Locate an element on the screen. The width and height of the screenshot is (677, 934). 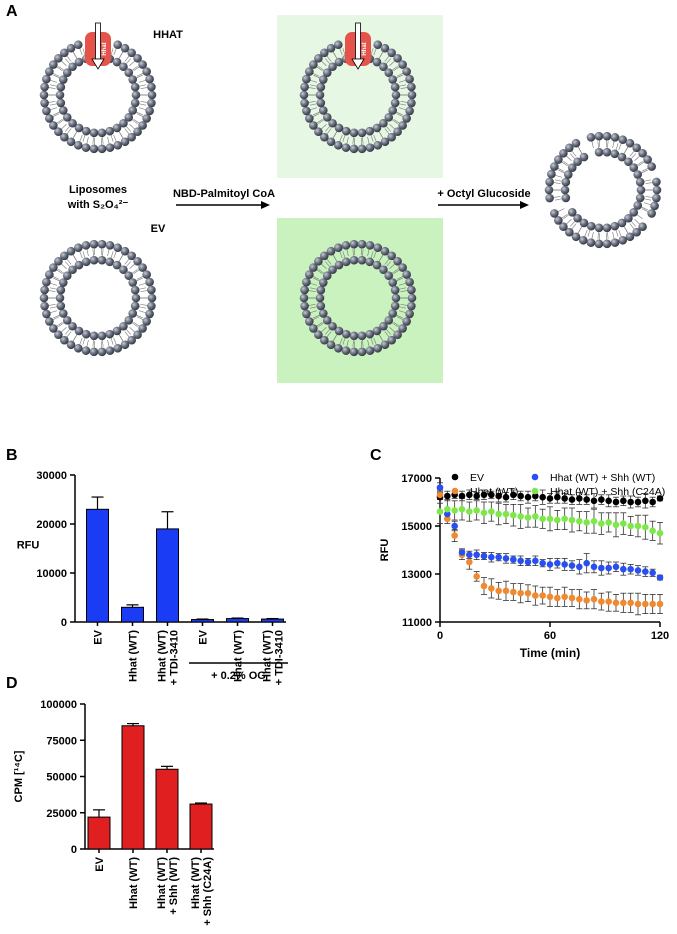
x-tick-label: 0 is located at coordinates (440, 636).